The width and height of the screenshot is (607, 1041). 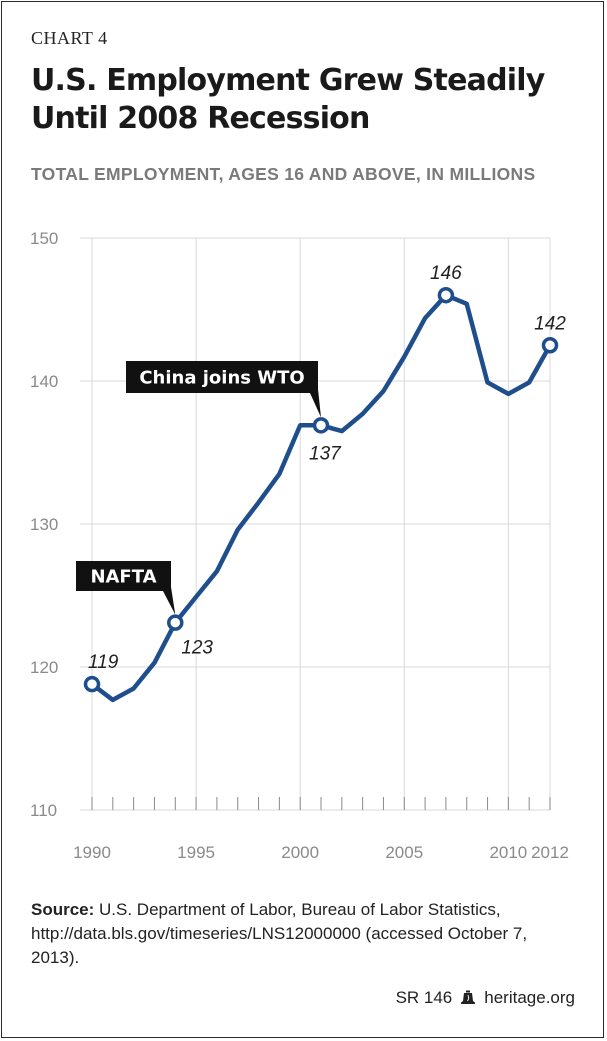 I want to click on data-label: 123, so click(x=197, y=648).